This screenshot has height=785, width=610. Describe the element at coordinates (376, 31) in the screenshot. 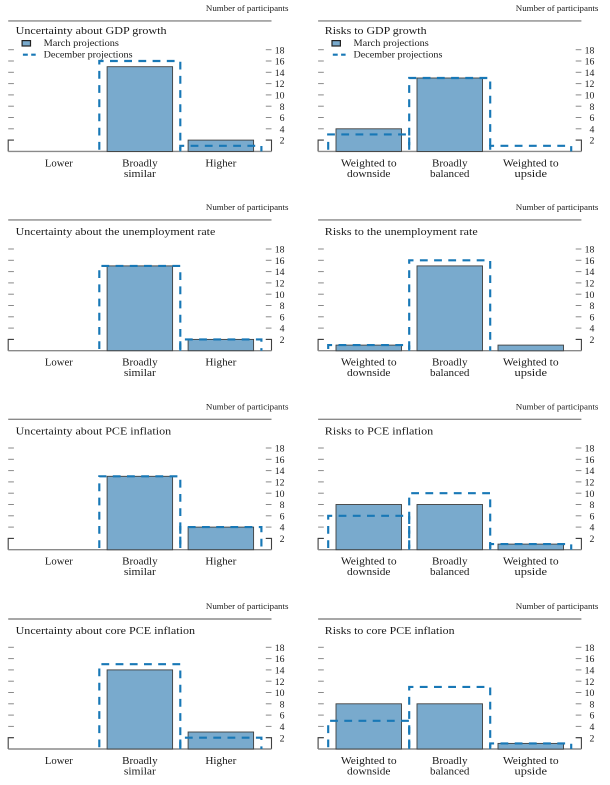

I see `svg-text: Risks to GDP growth` at that location.